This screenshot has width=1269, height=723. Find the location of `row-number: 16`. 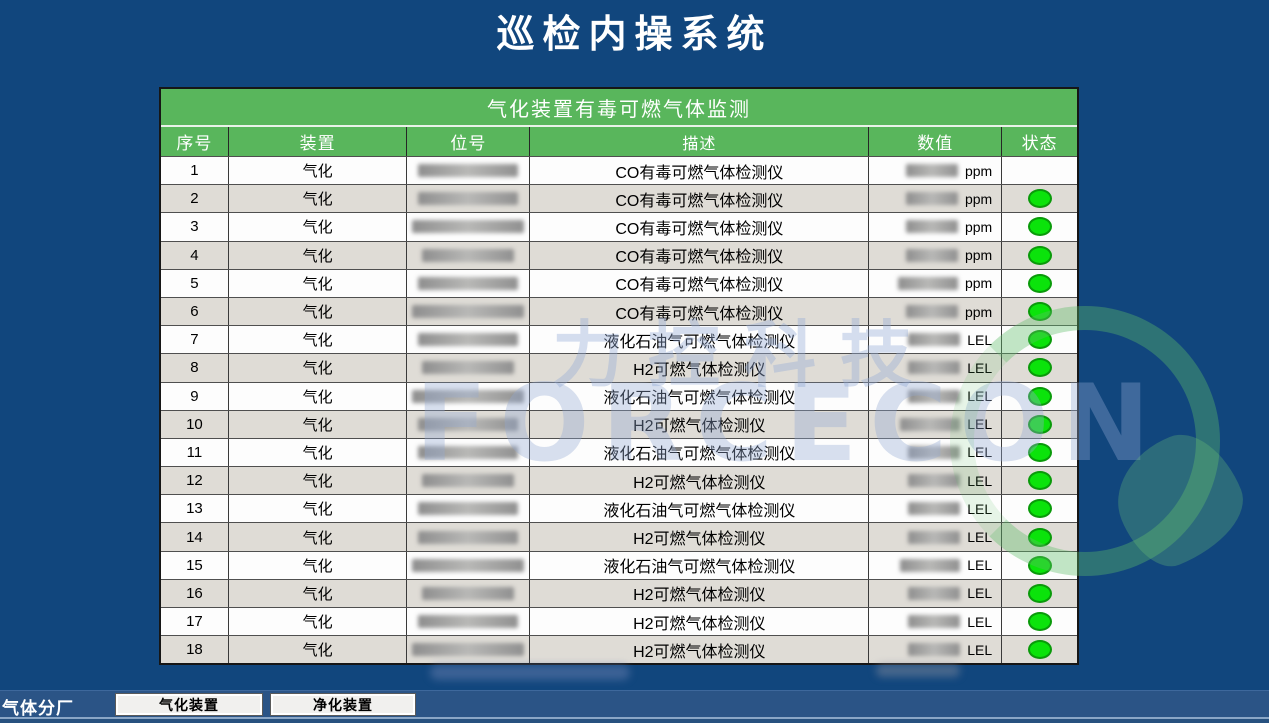

row-number: 16 is located at coordinates (195, 593).